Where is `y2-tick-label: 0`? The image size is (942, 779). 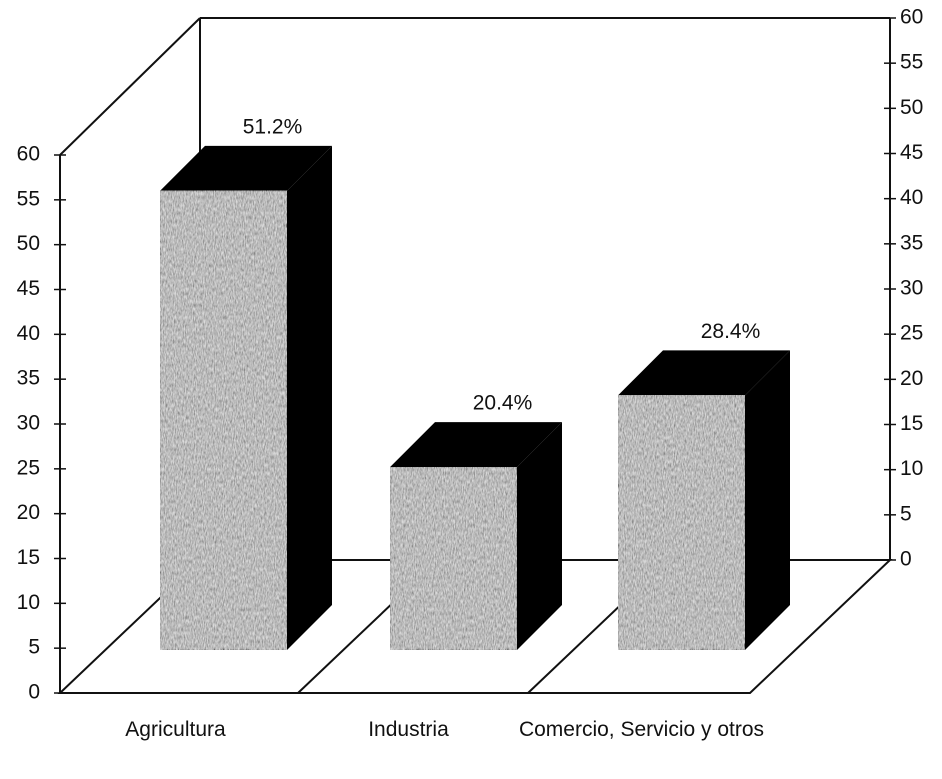
y2-tick-label: 0 is located at coordinates (906, 559).